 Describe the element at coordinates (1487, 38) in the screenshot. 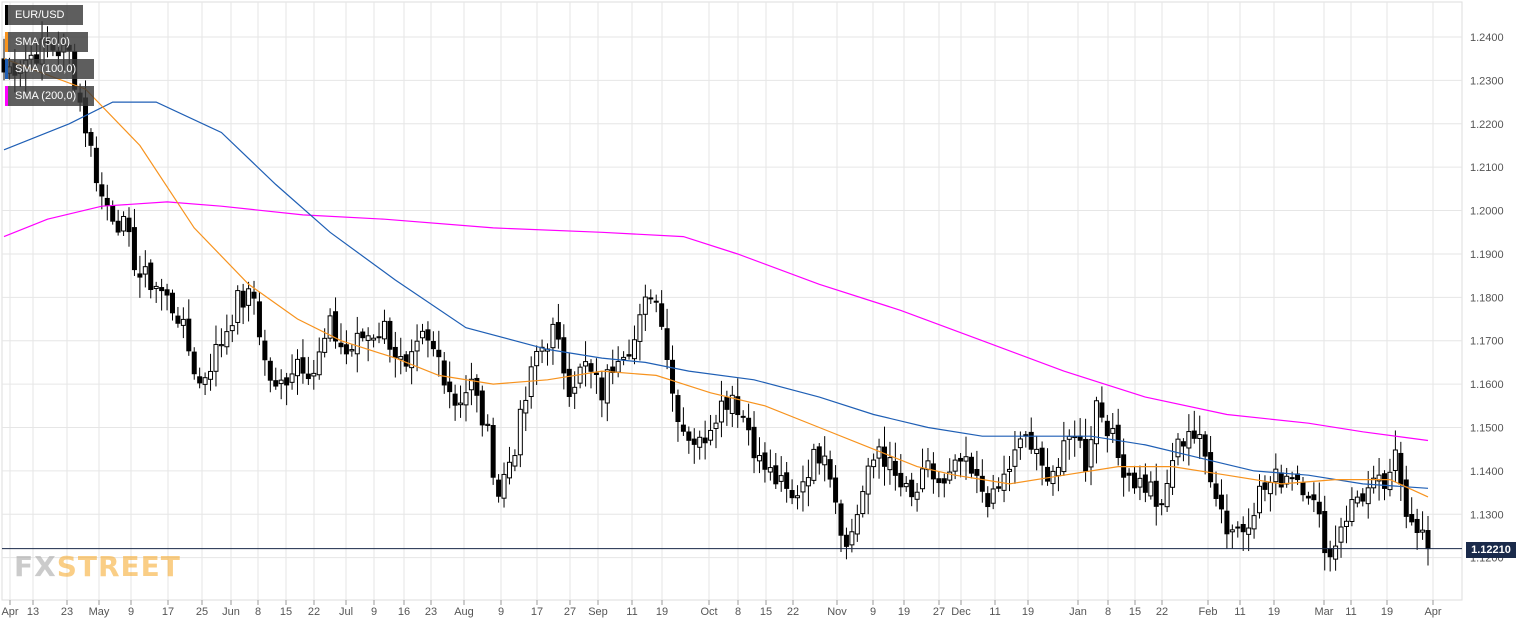

I see `y-tick-label: 1.2400` at that location.